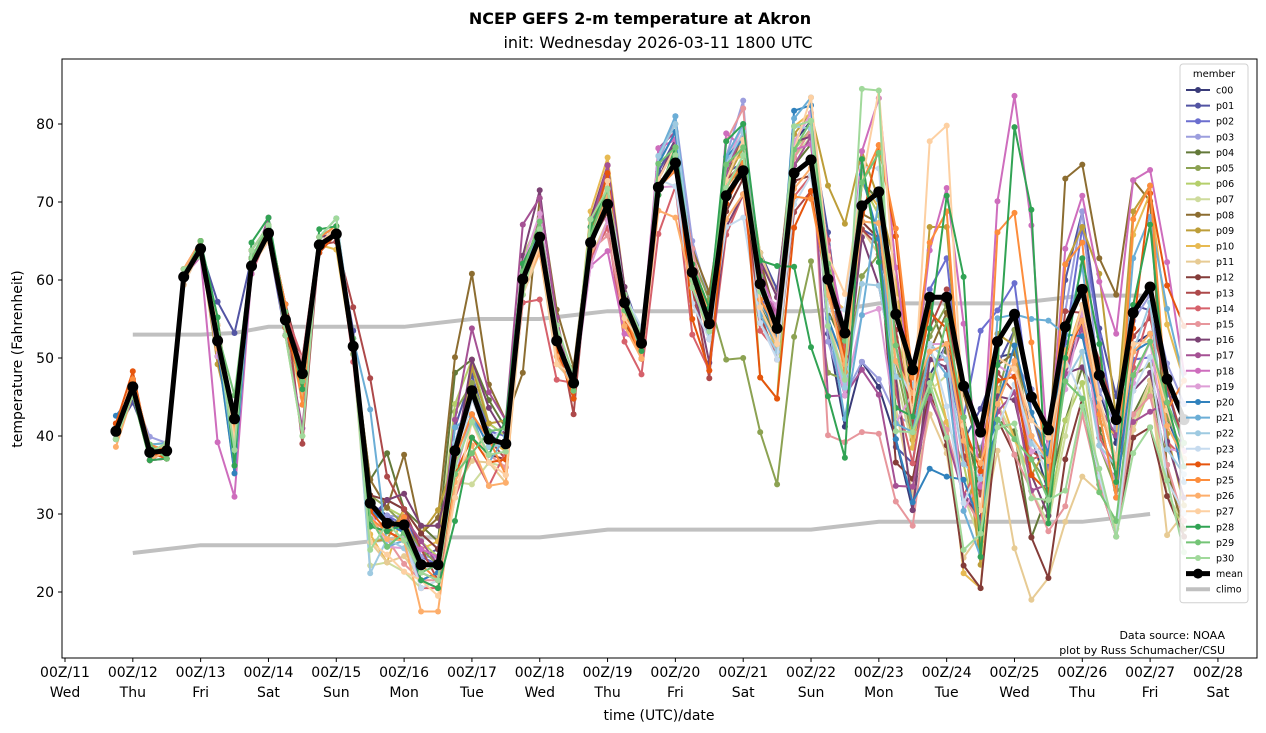 Image resolution: width=1266 pixels, height=733 pixels. I want to click on x-tick-label-time: 00Z/25, so click(1015, 673).